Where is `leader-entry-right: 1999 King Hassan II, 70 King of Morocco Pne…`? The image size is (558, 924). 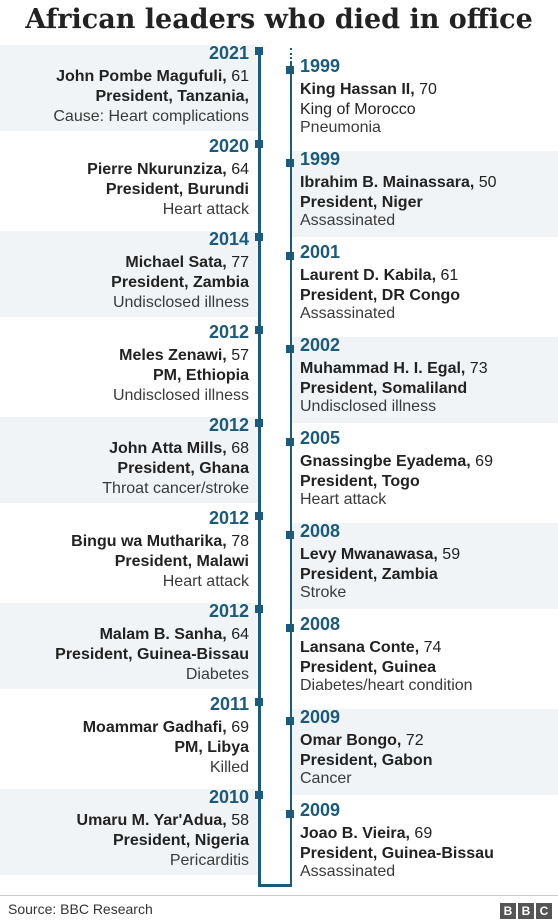 leader-entry-right: 1999 King Hassan II, 70 King of Morocco Pne… is located at coordinates (429, 95).